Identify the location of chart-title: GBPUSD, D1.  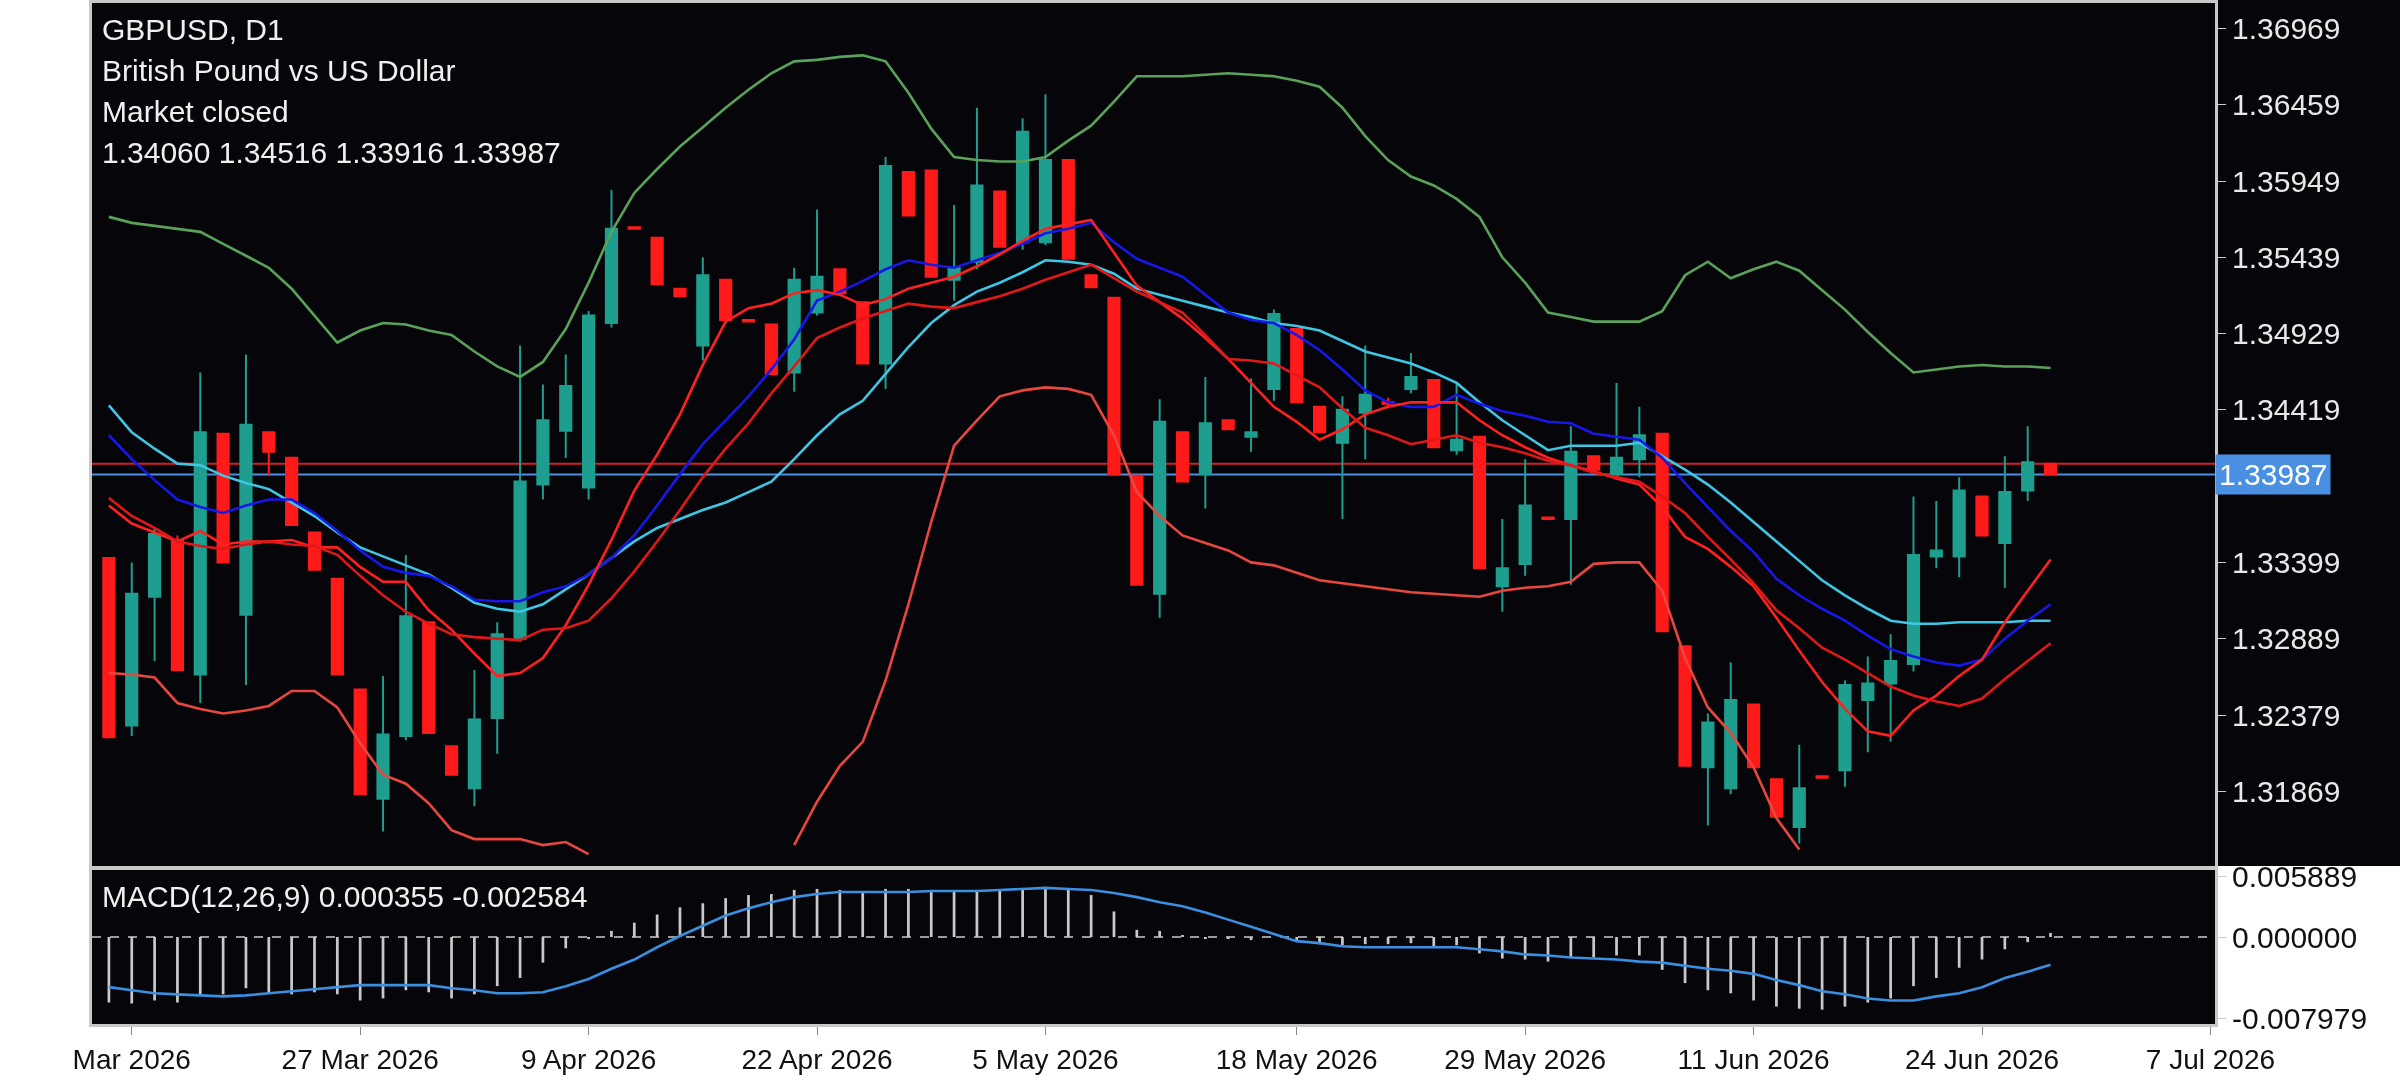
(193, 29).